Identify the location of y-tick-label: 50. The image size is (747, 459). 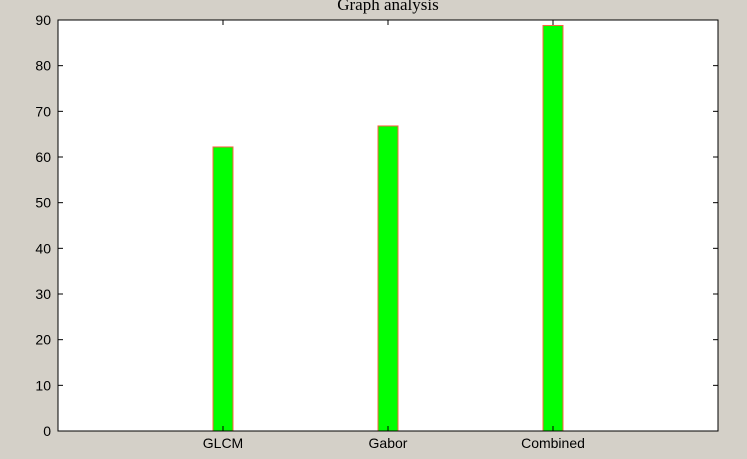
(43, 203).